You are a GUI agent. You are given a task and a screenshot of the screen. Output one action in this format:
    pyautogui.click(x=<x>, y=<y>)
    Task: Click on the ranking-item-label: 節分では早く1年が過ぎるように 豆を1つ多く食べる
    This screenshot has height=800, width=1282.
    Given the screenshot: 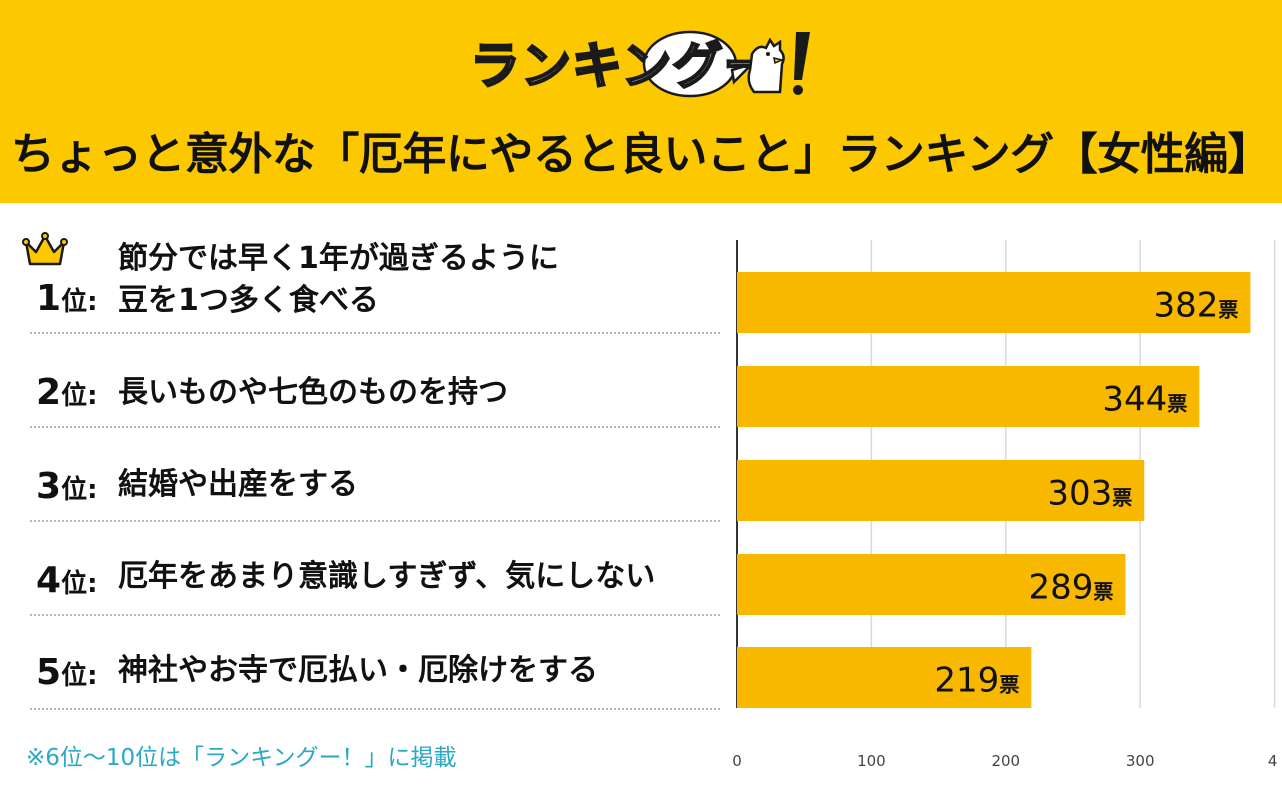 What is the action you would take?
    pyautogui.click(x=338, y=280)
    